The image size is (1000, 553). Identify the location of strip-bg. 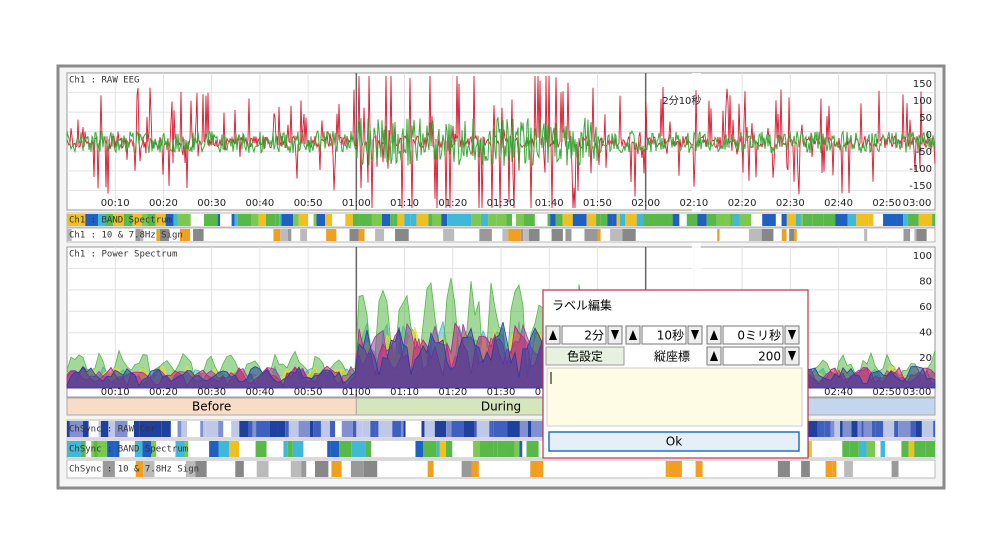
(501, 469).